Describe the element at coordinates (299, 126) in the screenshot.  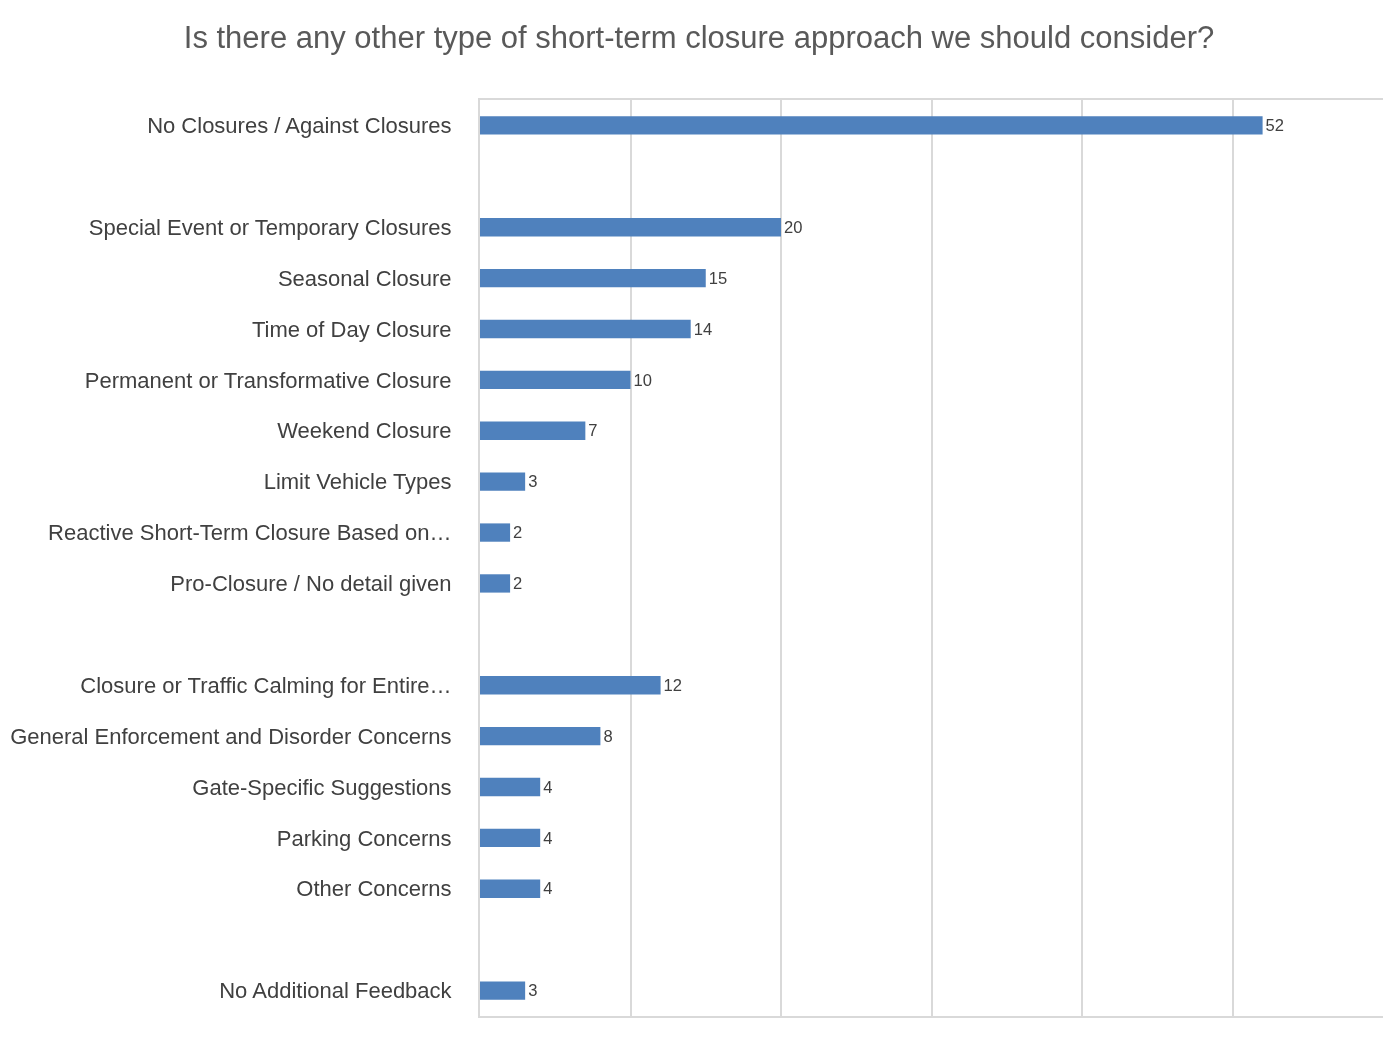
I see `y-tick-label: No Closures / Against Closures` at that location.